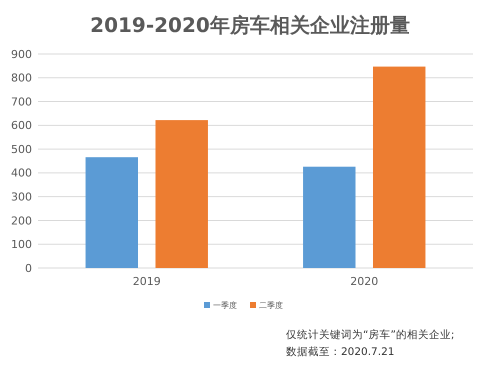 Image resolution: width=500 pixels, height=371 pixels. What do you see at coordinates (250, 25) in the screenshot?
I see `chart-title: 2019-2020年房车相关企业注册量` at bounding box center [250, 25].